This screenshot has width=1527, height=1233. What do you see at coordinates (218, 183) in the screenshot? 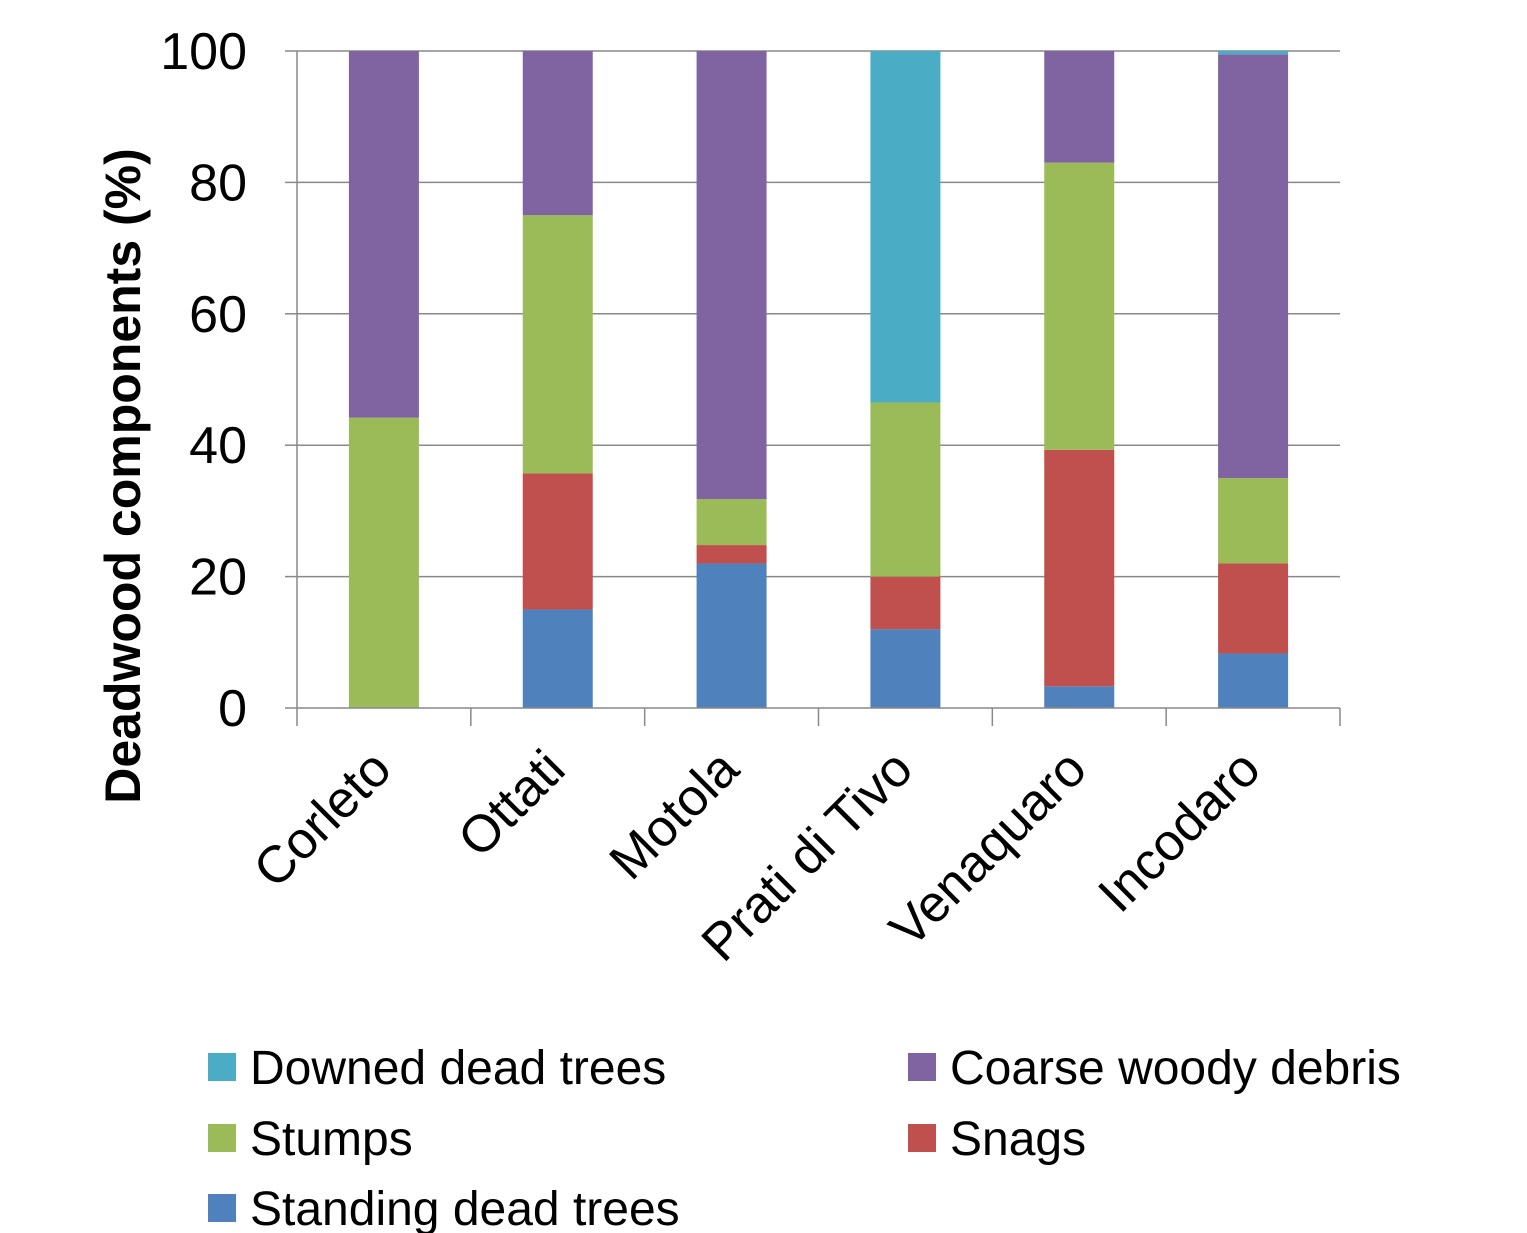
I see `y-tick-label: 80` at bounding box center [218, 183].